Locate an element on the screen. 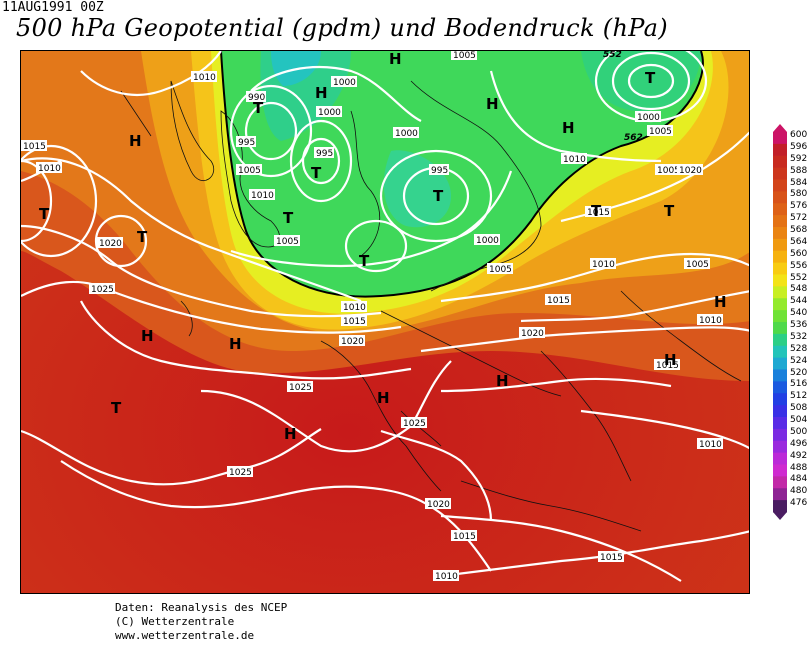 The height and width of the screenshot is (646, 810). legend-level-label: 576 is located at coordinates (799, 206).